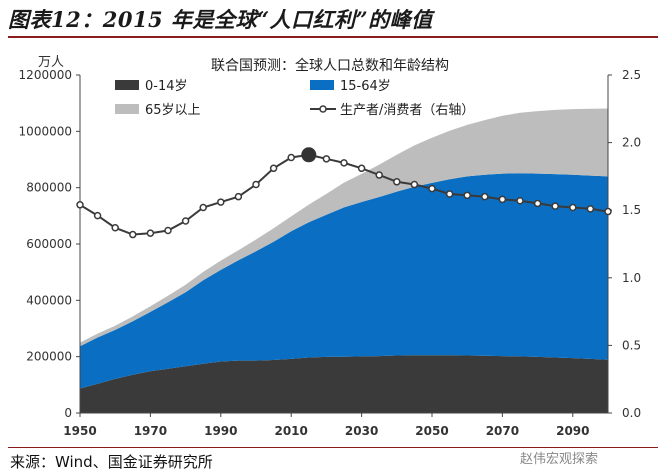  I want to click on peak-marker, so click(309, 155).